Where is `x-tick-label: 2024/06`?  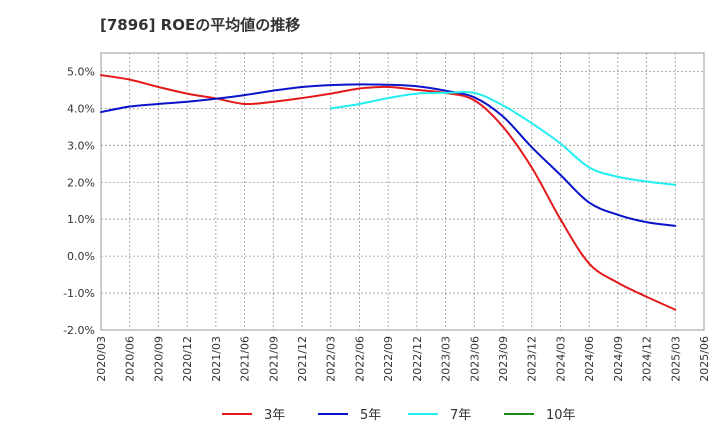 x-tick-label: 2024/06 is located at coordinates (589, 359).